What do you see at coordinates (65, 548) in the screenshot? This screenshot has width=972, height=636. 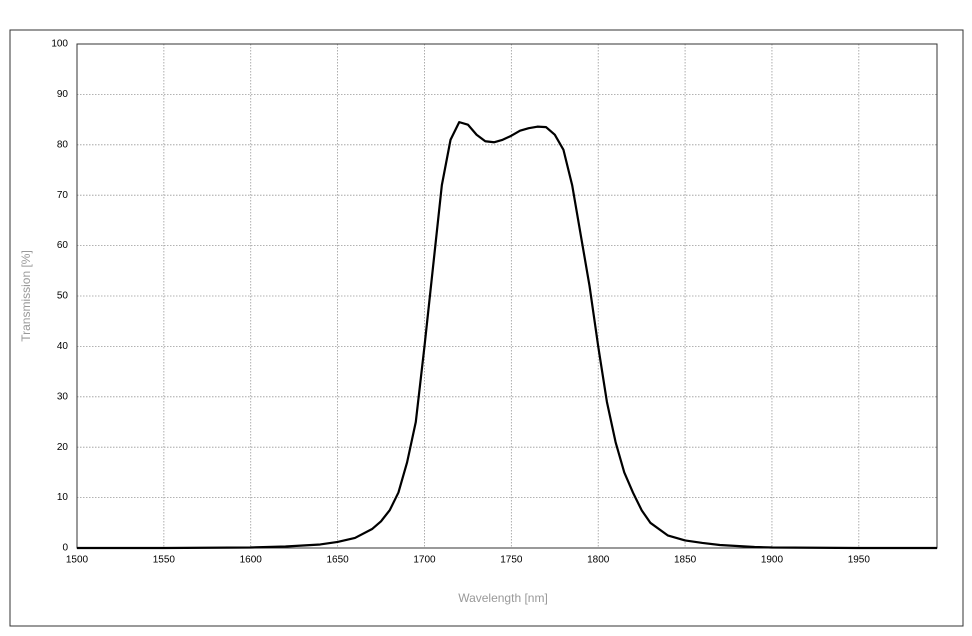 I see `y-tick-label: 0` at bounding box center [65, 548].